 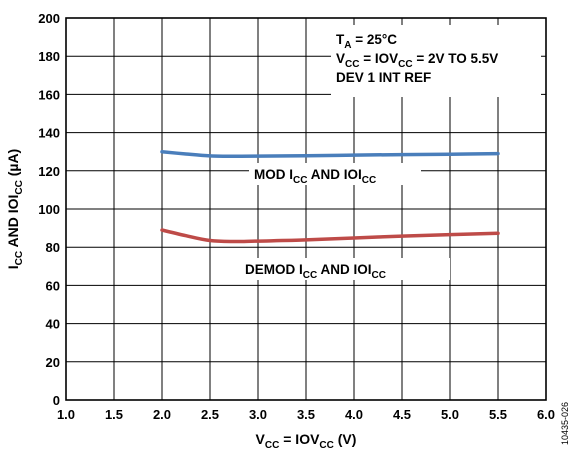 I want to click on demod-label-background, so click(x=345, y=269).